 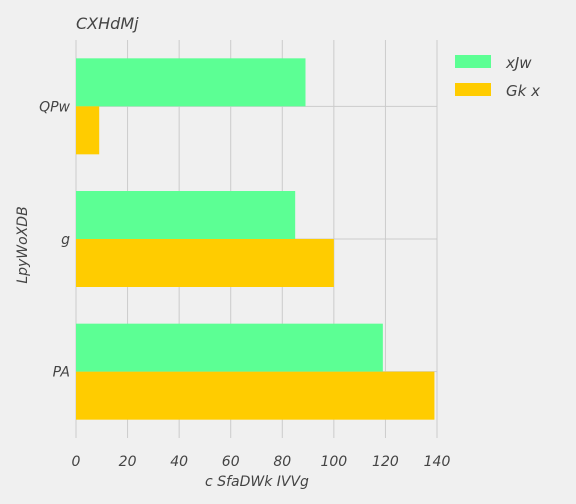 What do you see at coordinates (179, 462) in the screenshot?
I see `x-tick-label: 40` at bounding box center [179, 462].